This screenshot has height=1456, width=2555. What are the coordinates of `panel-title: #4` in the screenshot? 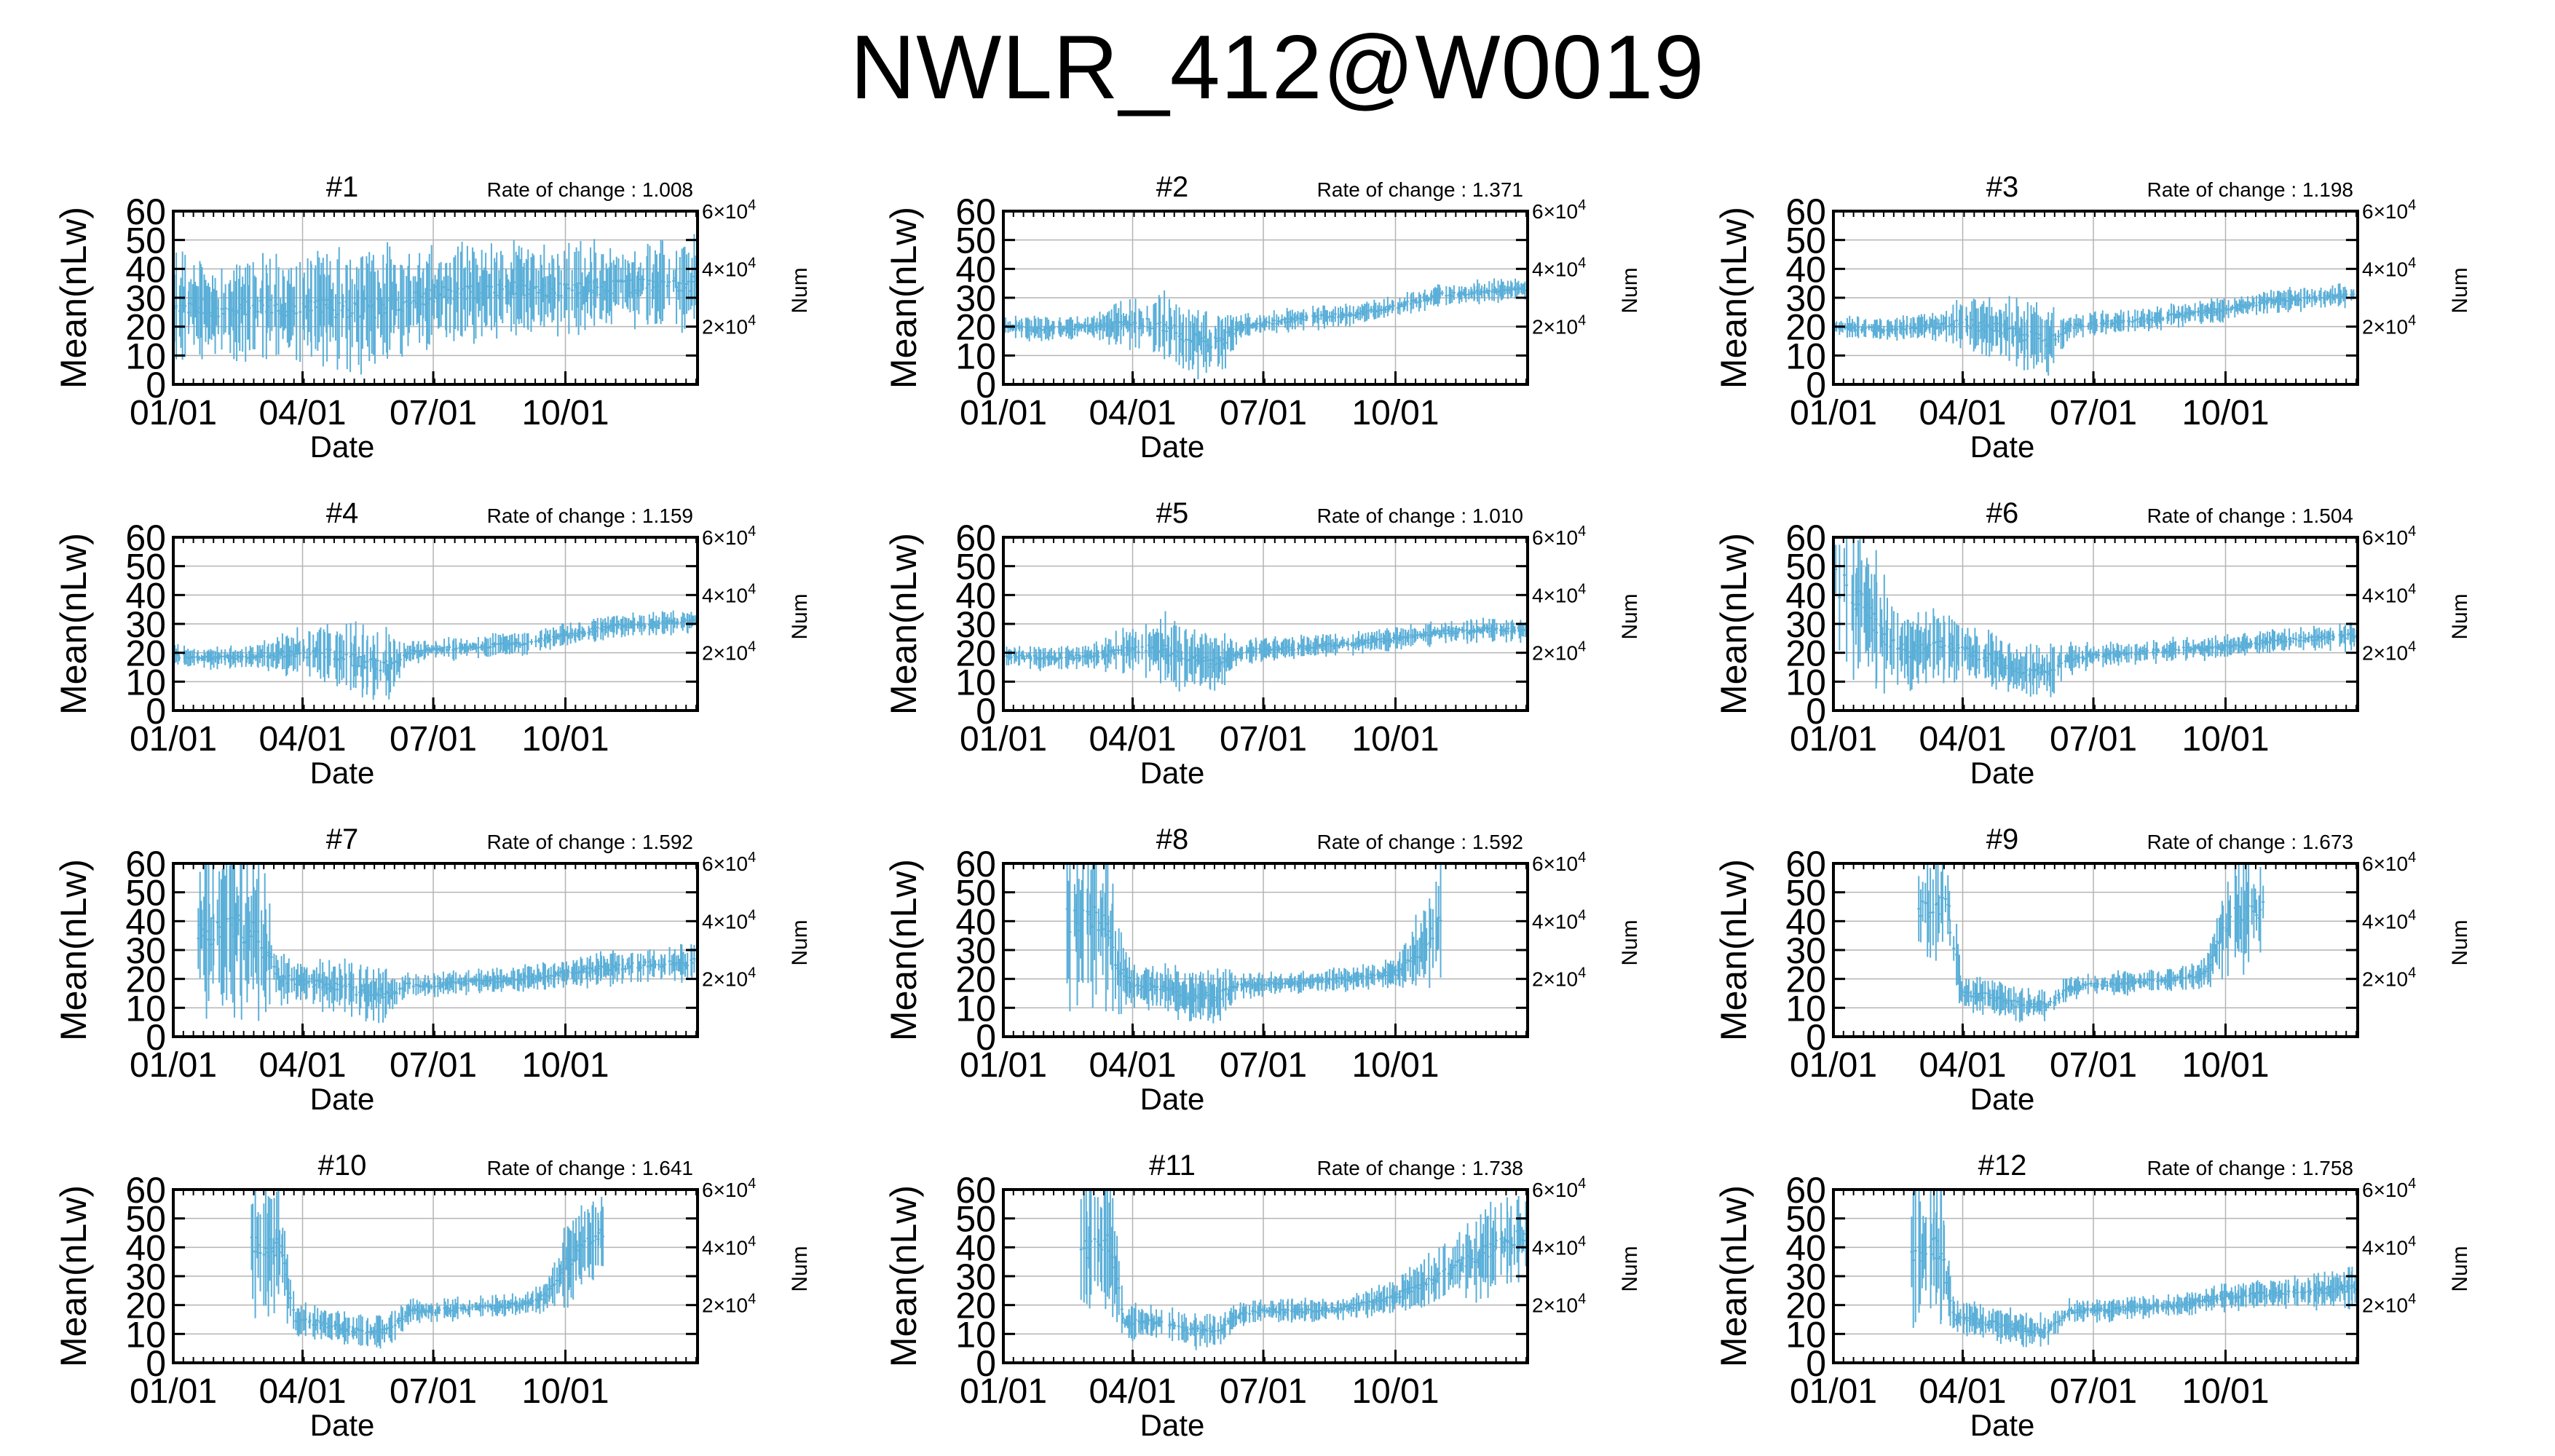 It's located at (342, 513).